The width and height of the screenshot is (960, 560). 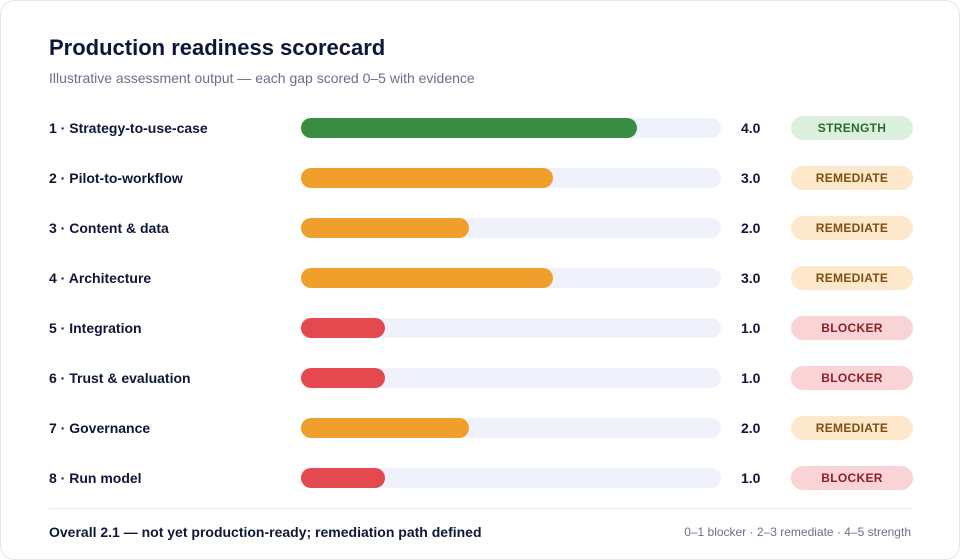 I want to click on row-label: 8 · Run model, so click(x=95, y=478).